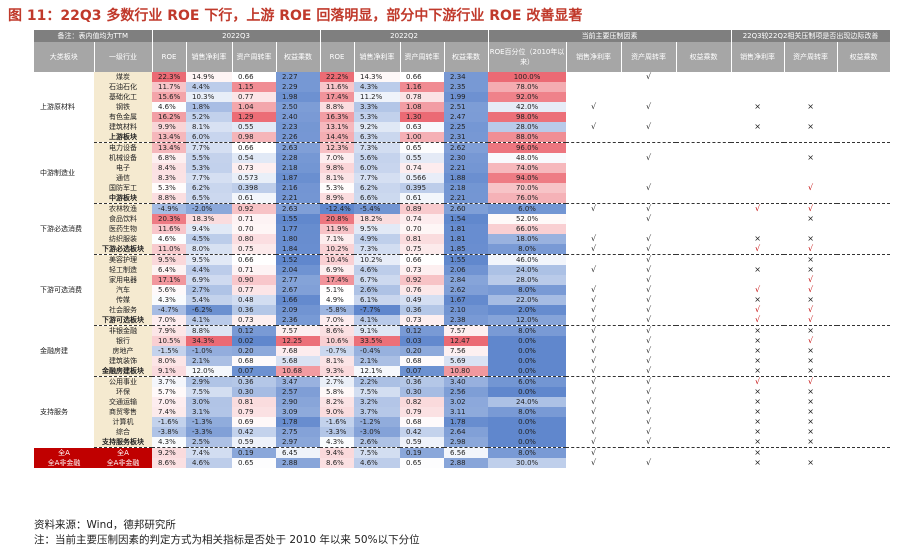 The image size is (906, 549). I want to click on q3-value-cell: 22.3%, so click(169, 77).